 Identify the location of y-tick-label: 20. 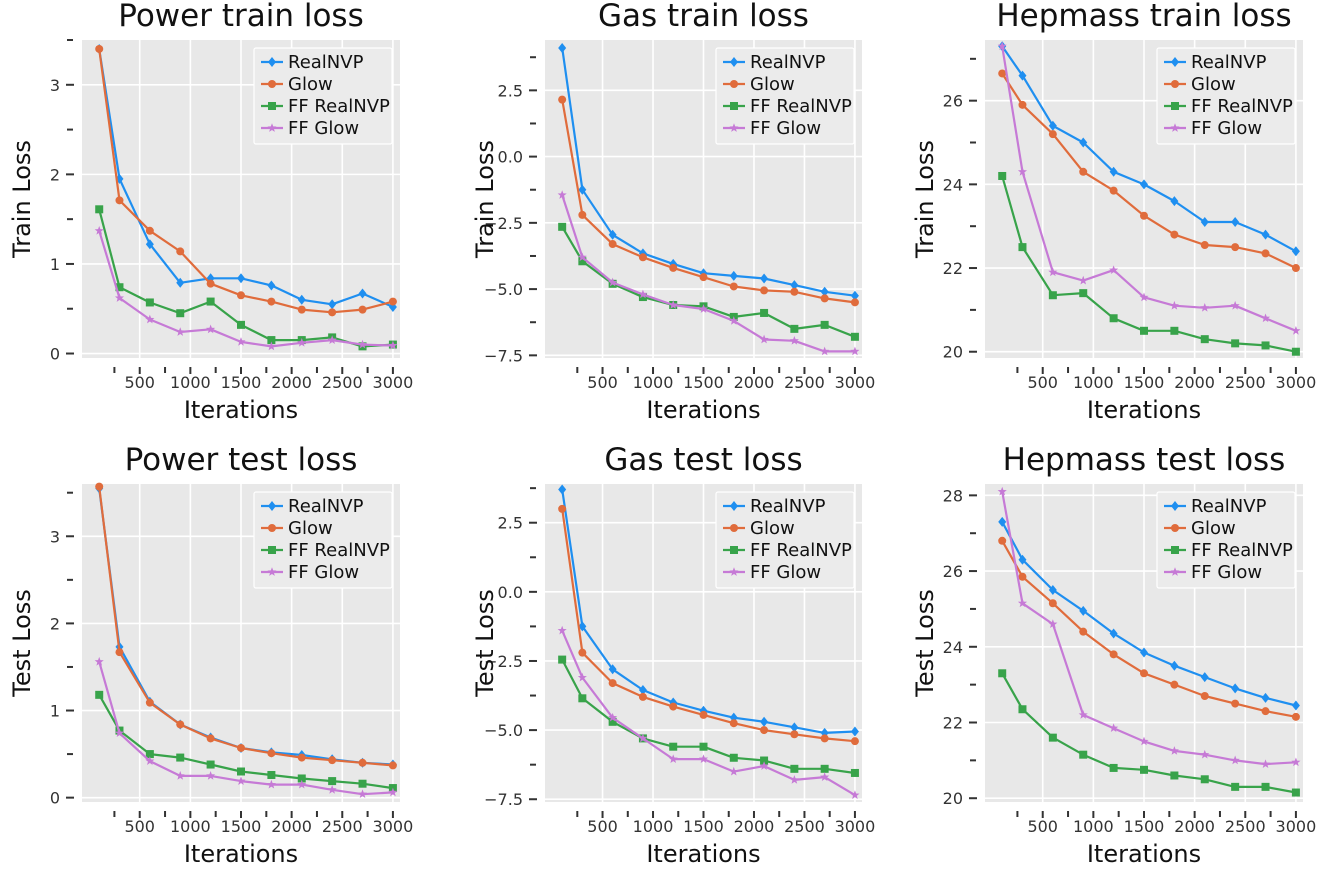
(953, 798).